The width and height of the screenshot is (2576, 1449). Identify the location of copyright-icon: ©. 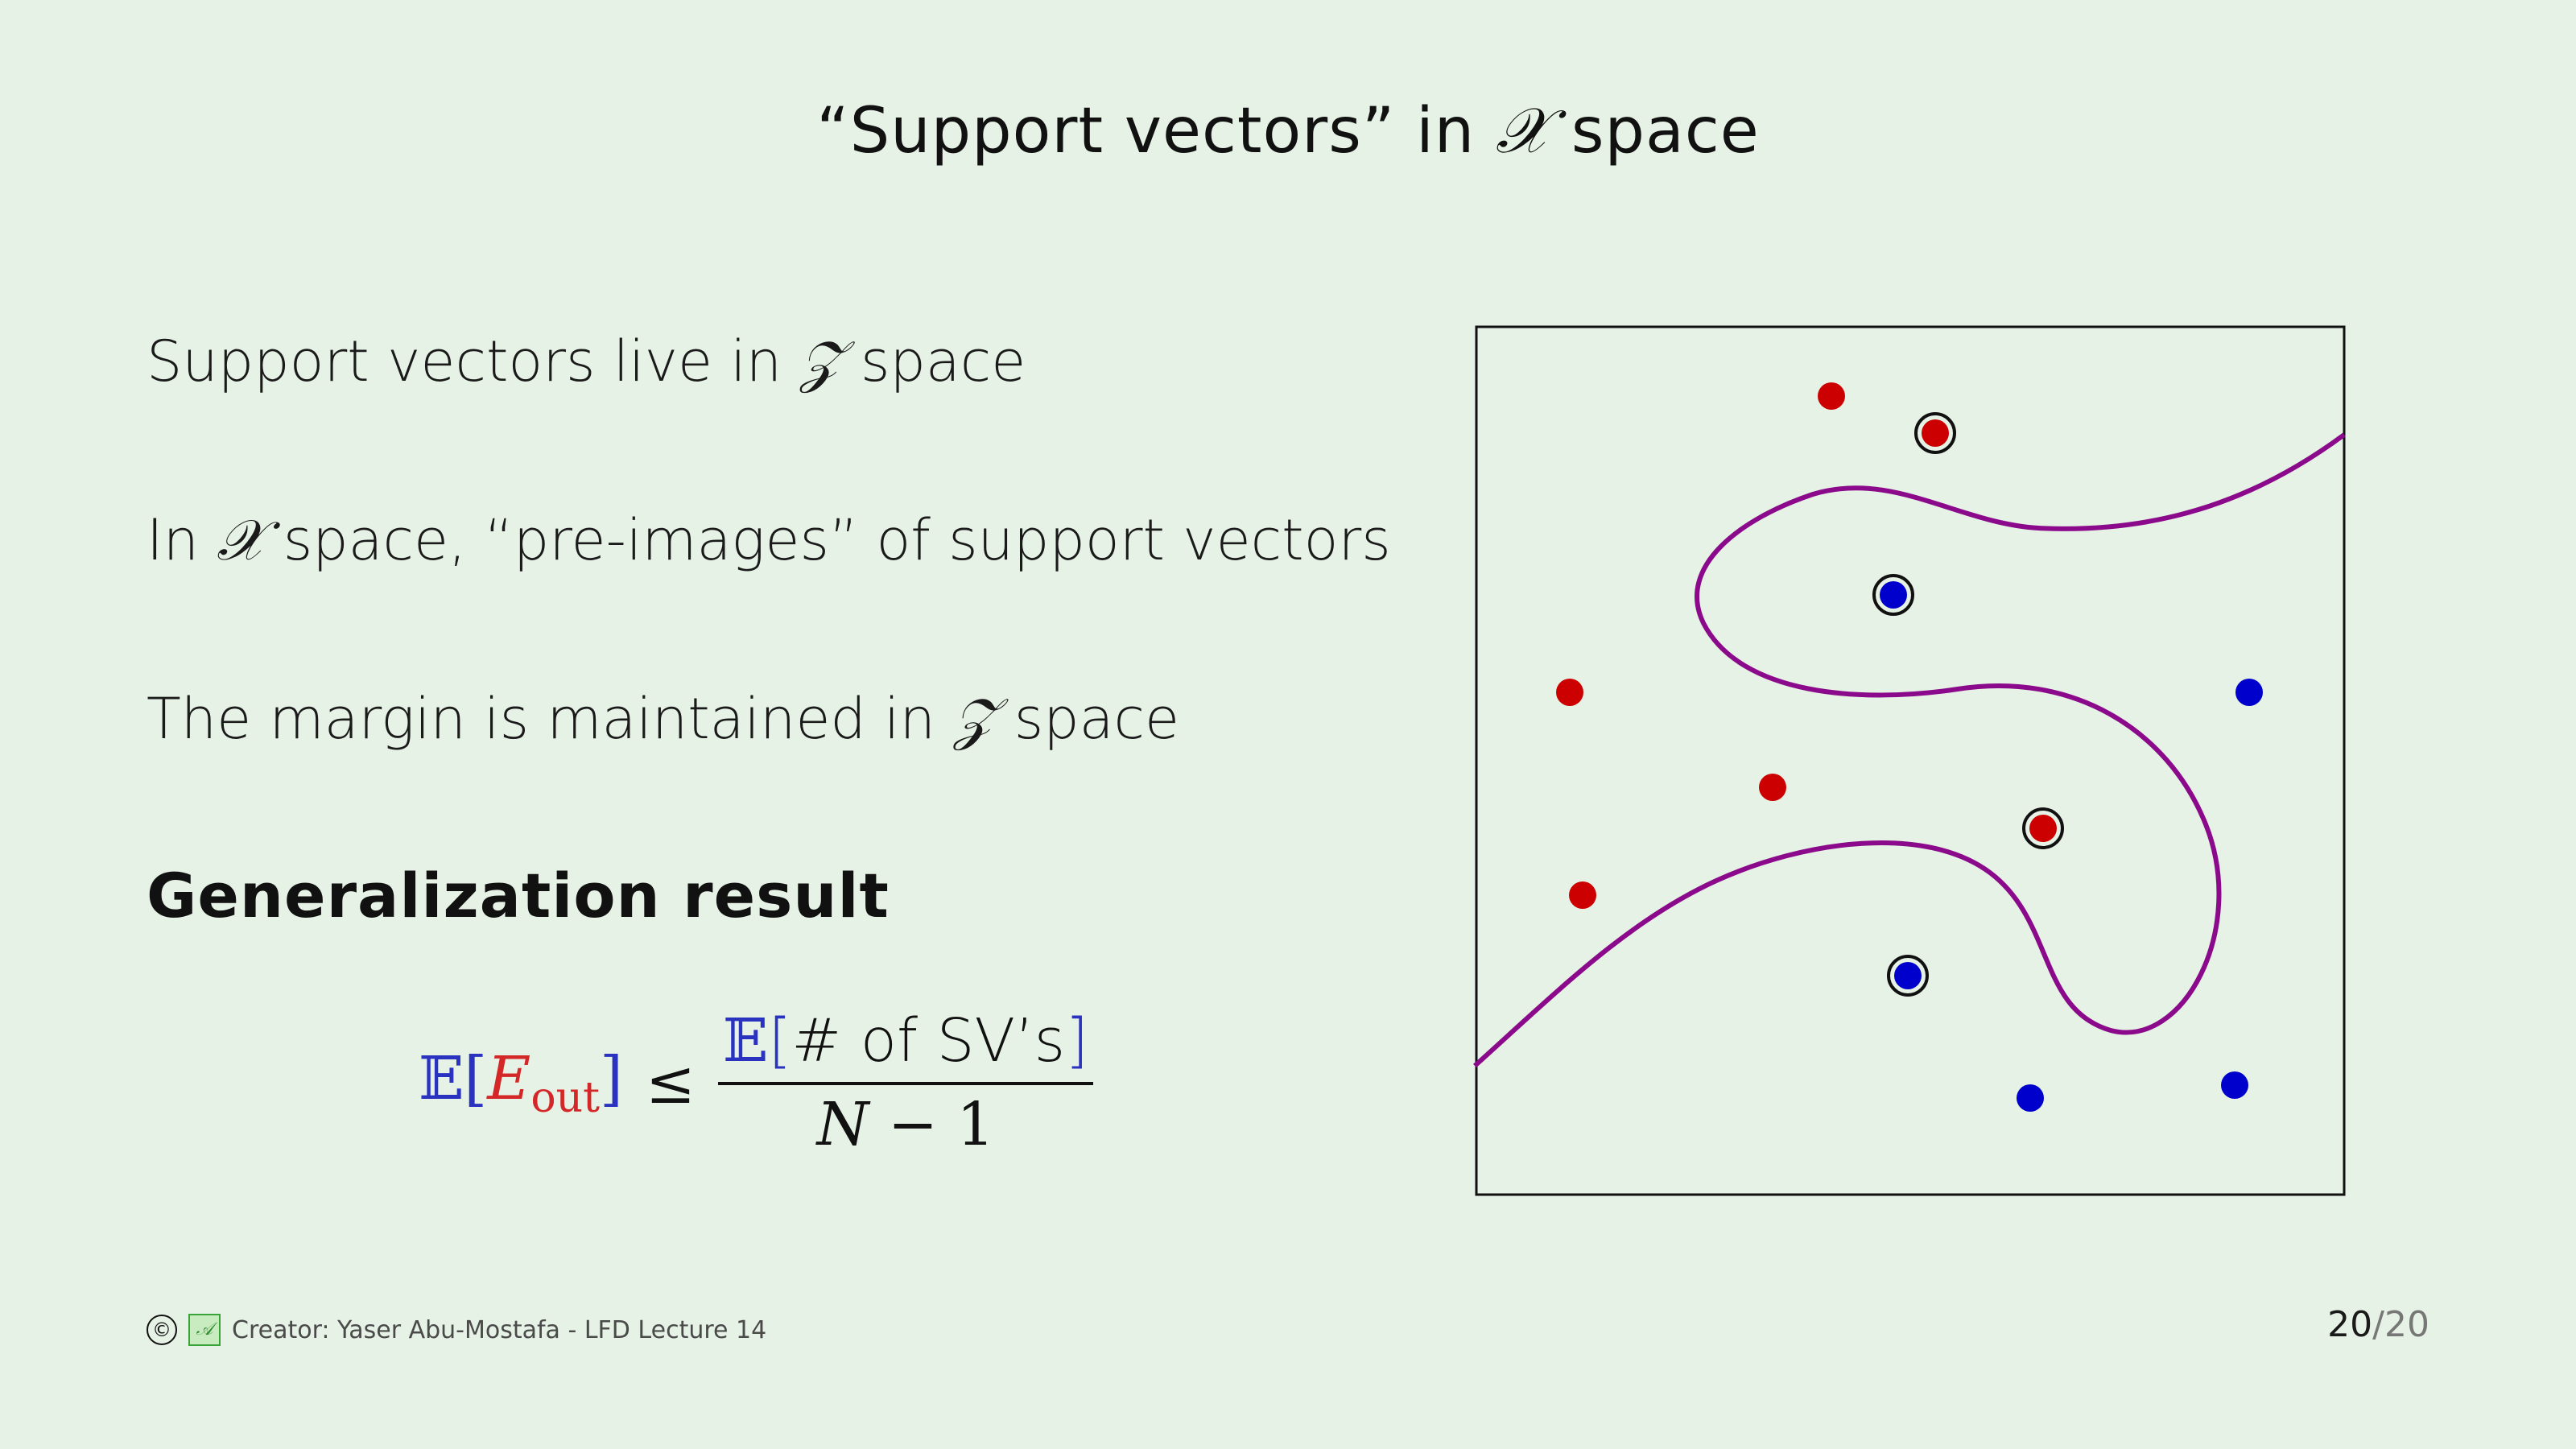
(162, 1330).